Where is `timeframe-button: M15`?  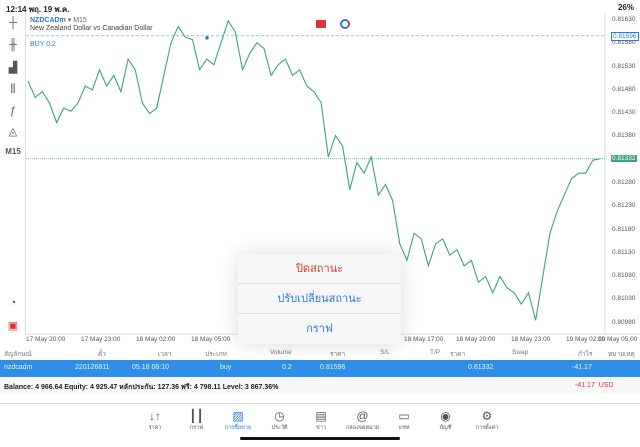
timeframe-button: M15 is located at coordinates (13, 151).